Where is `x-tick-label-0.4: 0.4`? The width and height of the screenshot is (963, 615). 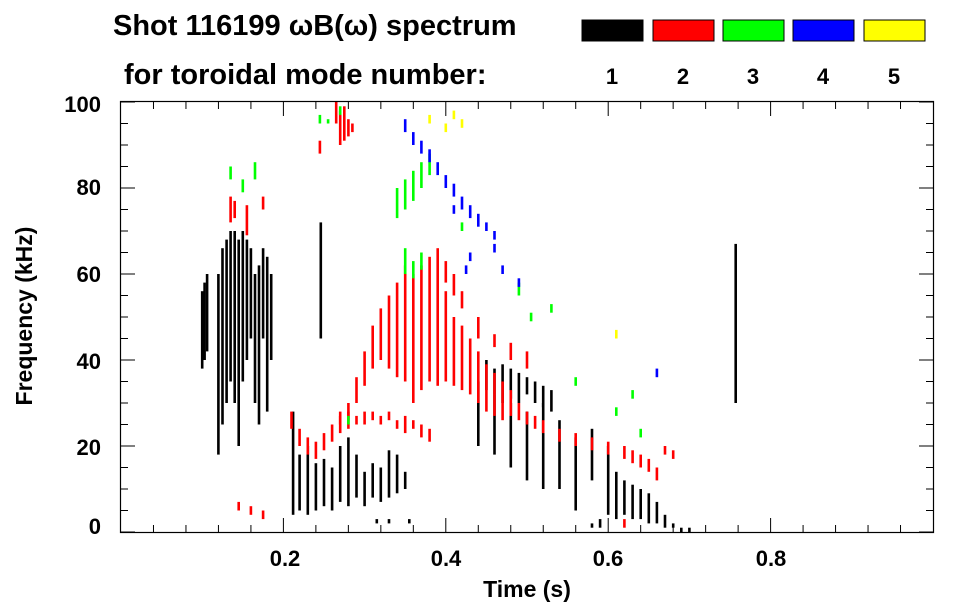
x-tick-label-0.4: 0.4 is located at coordinates (446, 558).